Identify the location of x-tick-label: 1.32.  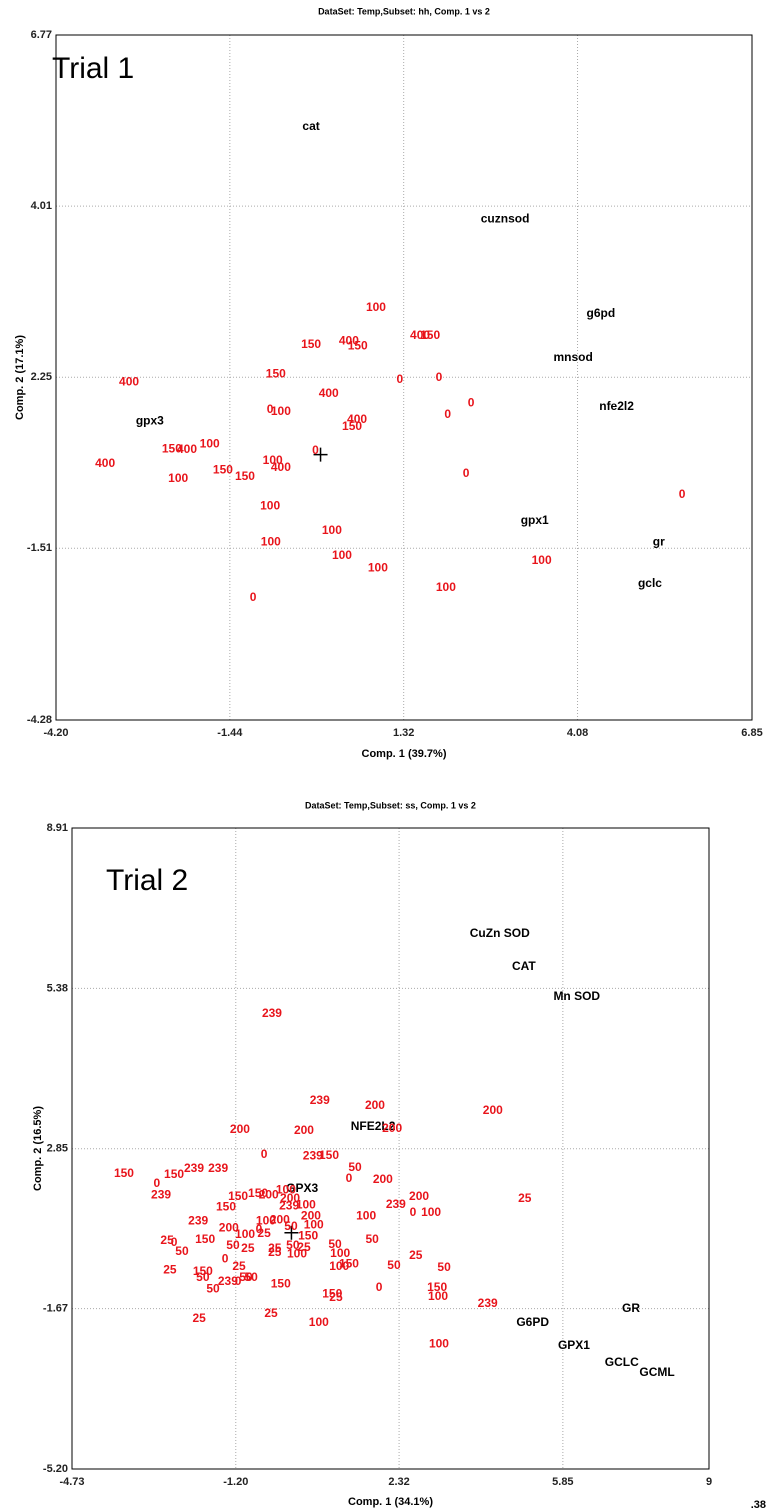
(403, 733).